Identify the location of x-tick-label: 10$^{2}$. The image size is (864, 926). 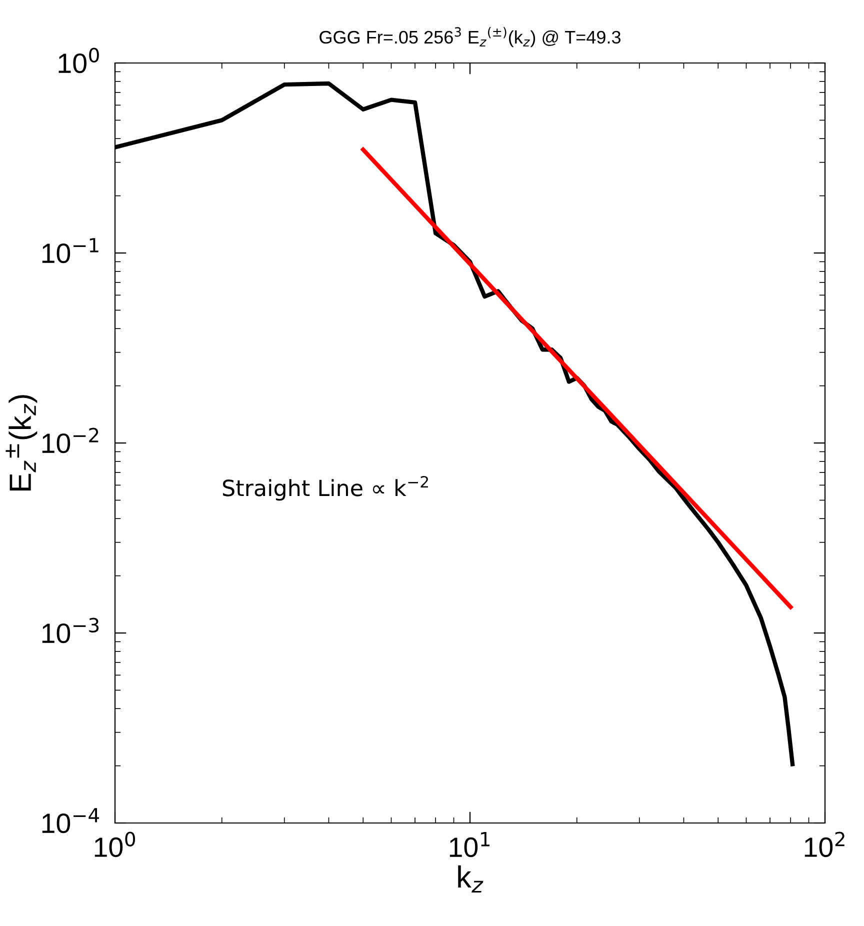
(824, 845).